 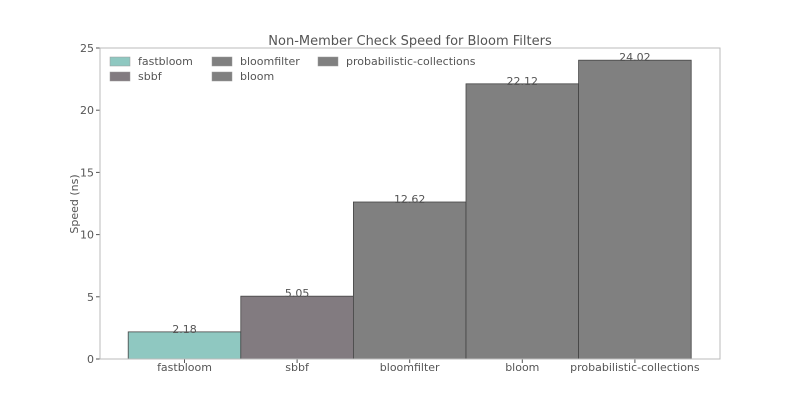 I want to click on chart-title: Non-Member Check Speed for Bloom Filters, so click(x=410, y=41).